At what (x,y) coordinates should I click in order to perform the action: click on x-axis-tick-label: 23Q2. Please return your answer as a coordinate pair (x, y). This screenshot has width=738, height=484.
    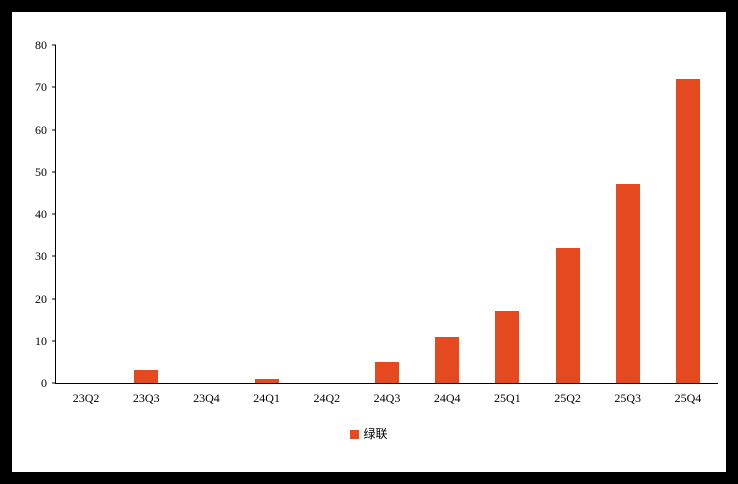
    Looking at the image, I should click on (86, 398).